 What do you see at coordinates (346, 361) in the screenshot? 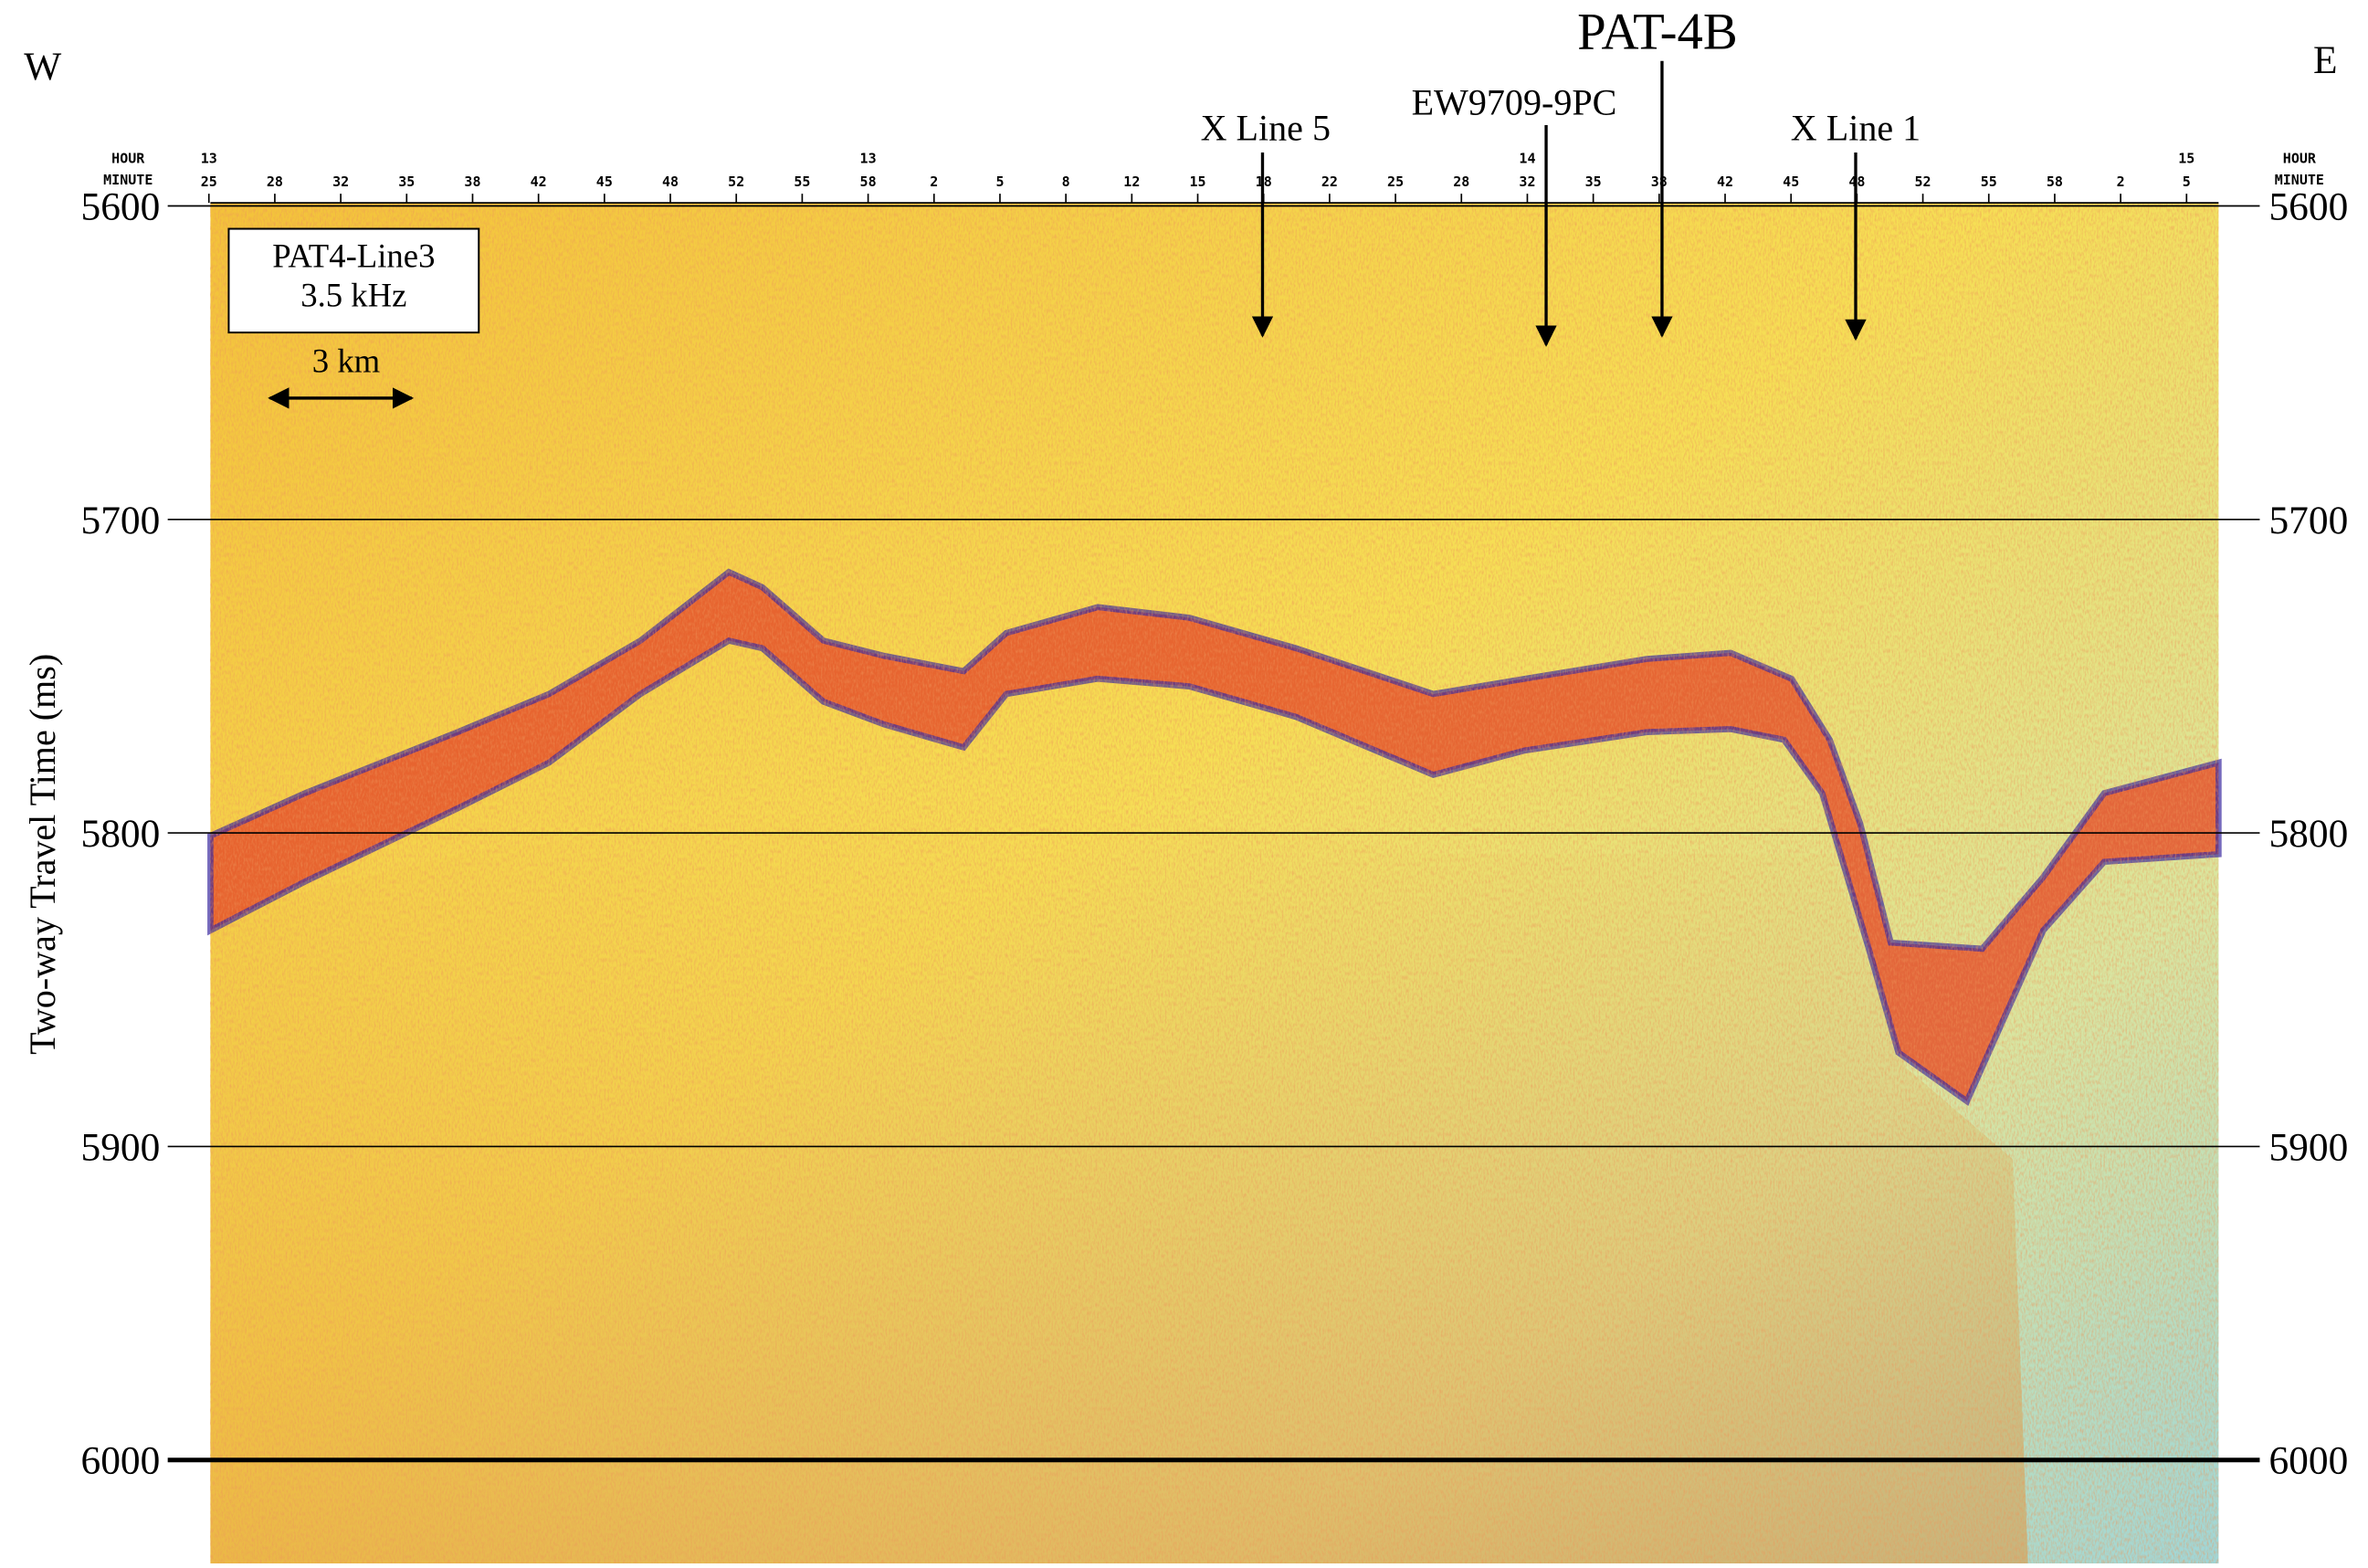
I see `scale-bar-label: 3 km` at bounding box center [346, 361].